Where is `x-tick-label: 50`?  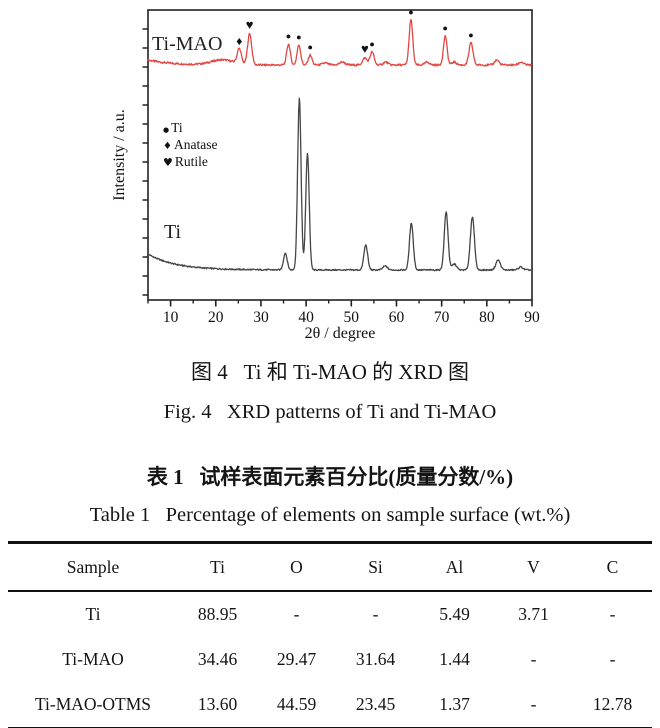 x-tick-label: 50 is located at coordinates (352, 317).